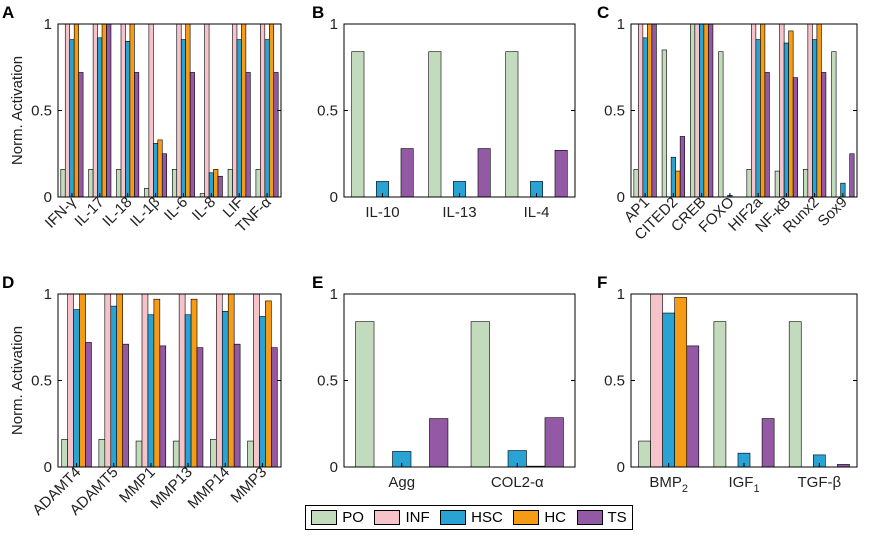 Image resolution: width=872 pixels, height=536 pixels. Describe the element at coordinates (459, 110) in the screenshot. I see `axes-box` at that location.